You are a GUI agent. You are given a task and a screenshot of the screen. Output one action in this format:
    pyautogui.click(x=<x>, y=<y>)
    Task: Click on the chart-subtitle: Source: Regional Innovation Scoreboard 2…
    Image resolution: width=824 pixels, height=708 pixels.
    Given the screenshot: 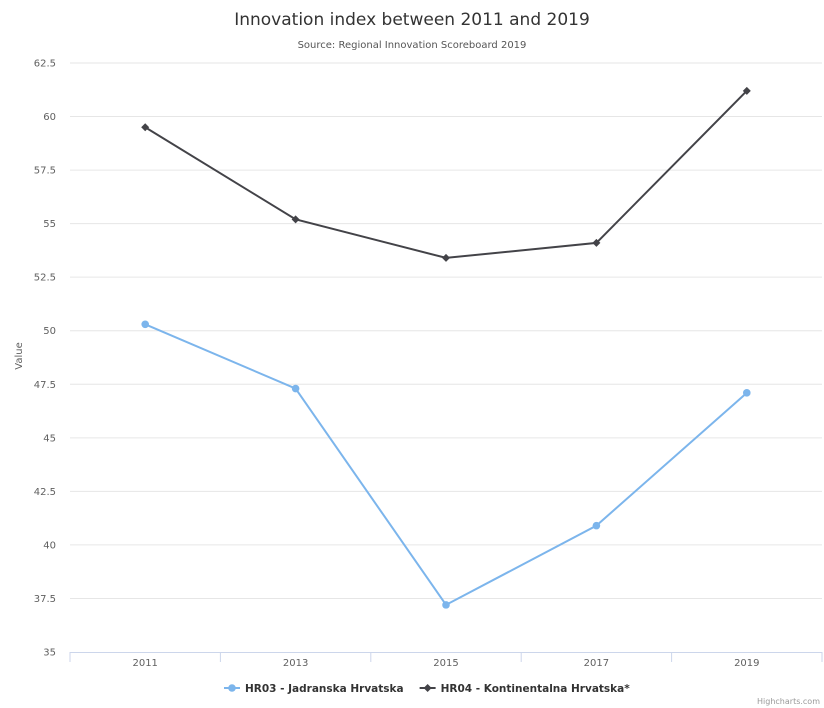 What is the action you would take?
    pyautogui.click(x=412, y=45)
    